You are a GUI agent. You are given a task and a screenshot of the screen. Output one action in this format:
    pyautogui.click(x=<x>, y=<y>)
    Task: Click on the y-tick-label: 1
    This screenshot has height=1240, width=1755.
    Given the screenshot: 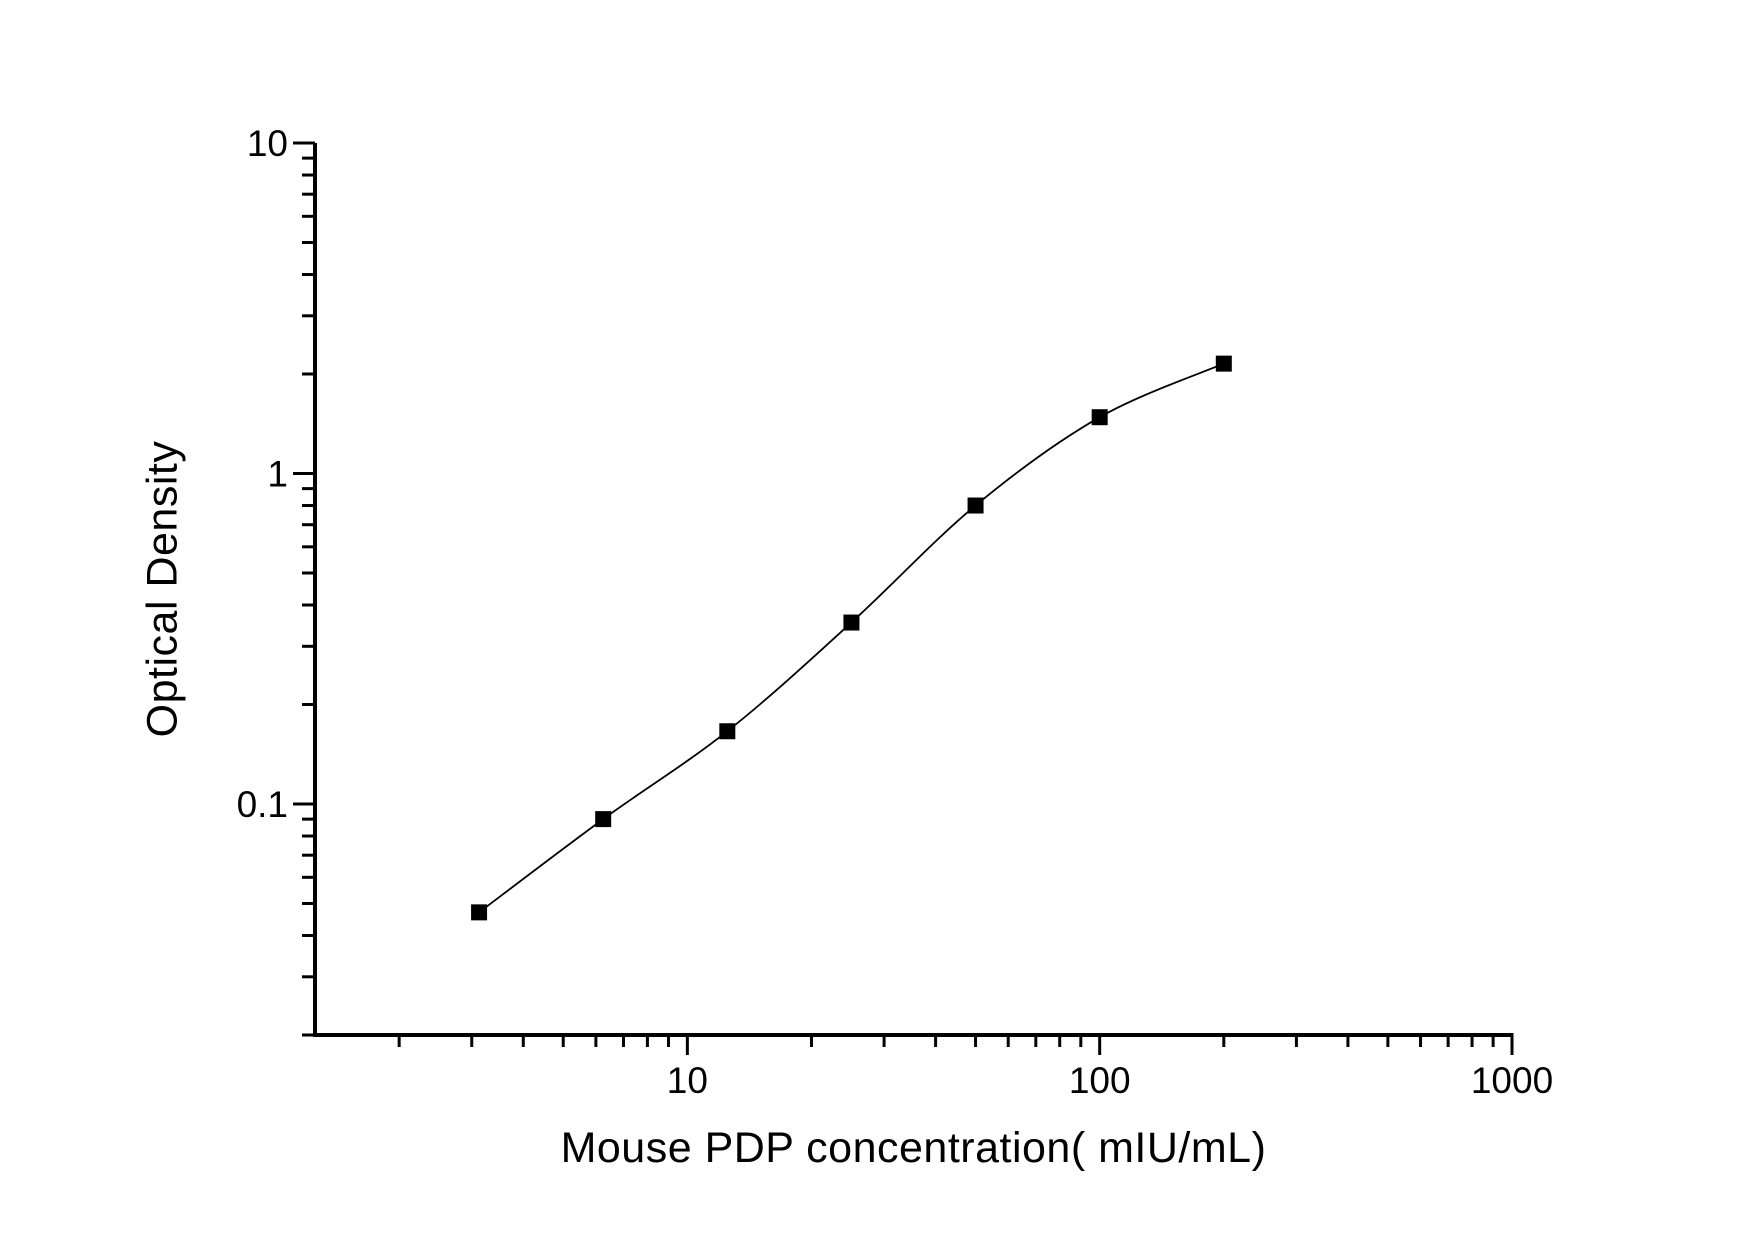 What is the action you would take?
    pyautogui.click(x=277, y=473)
    